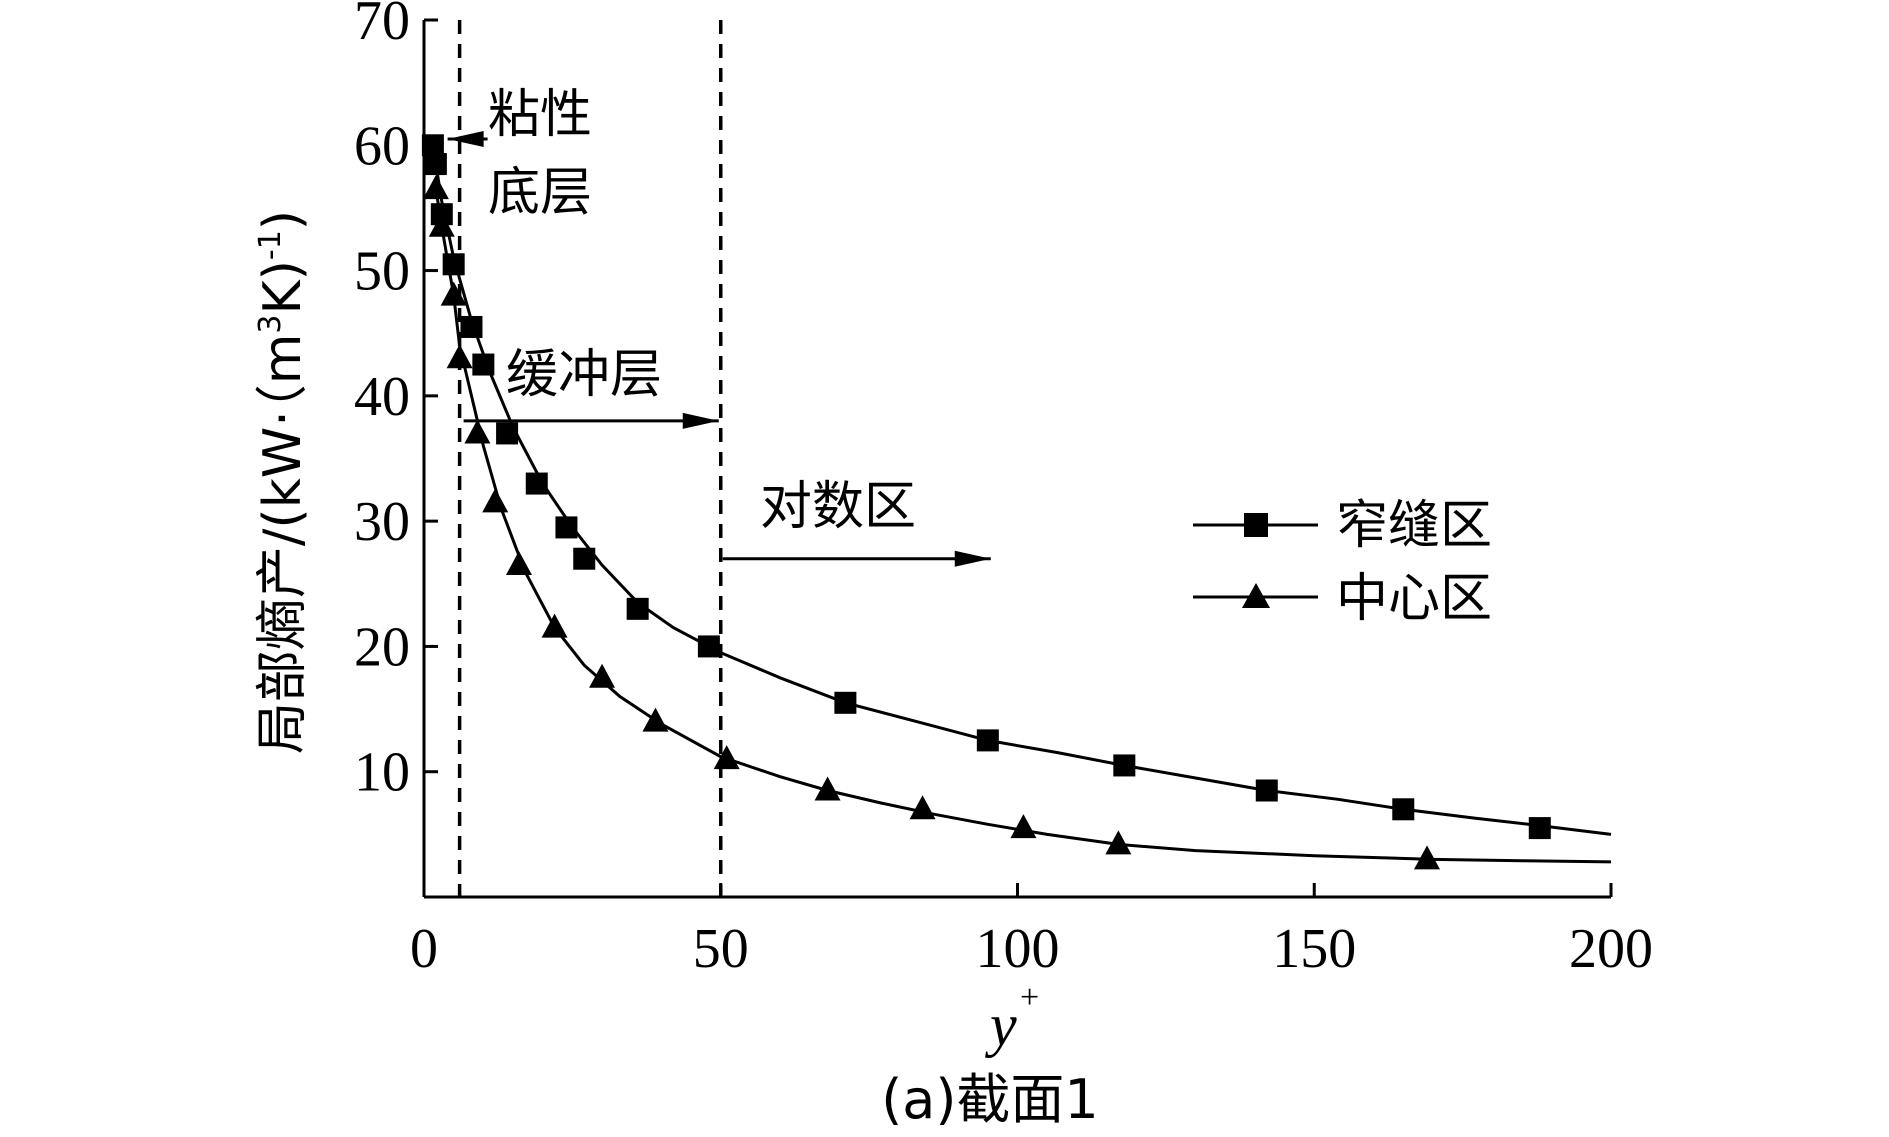  What do you see at coordinates (382, 773) in the screenshot?
I see `y-tick-label: 10` at bounding box center [382, 773].